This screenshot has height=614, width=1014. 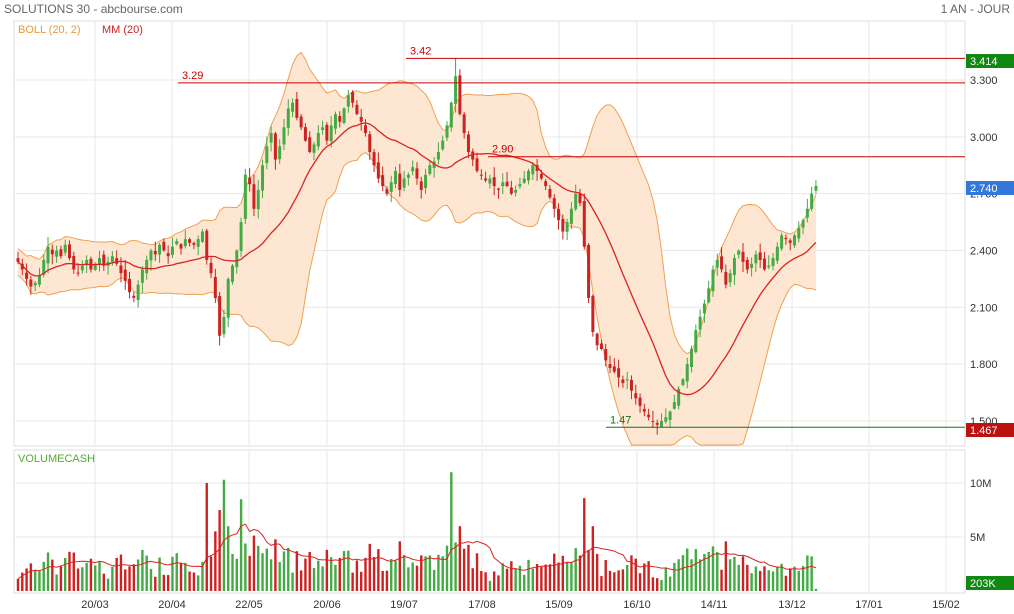 I want to click on volume-tick-label: 5M, so click(x=977, y=538).